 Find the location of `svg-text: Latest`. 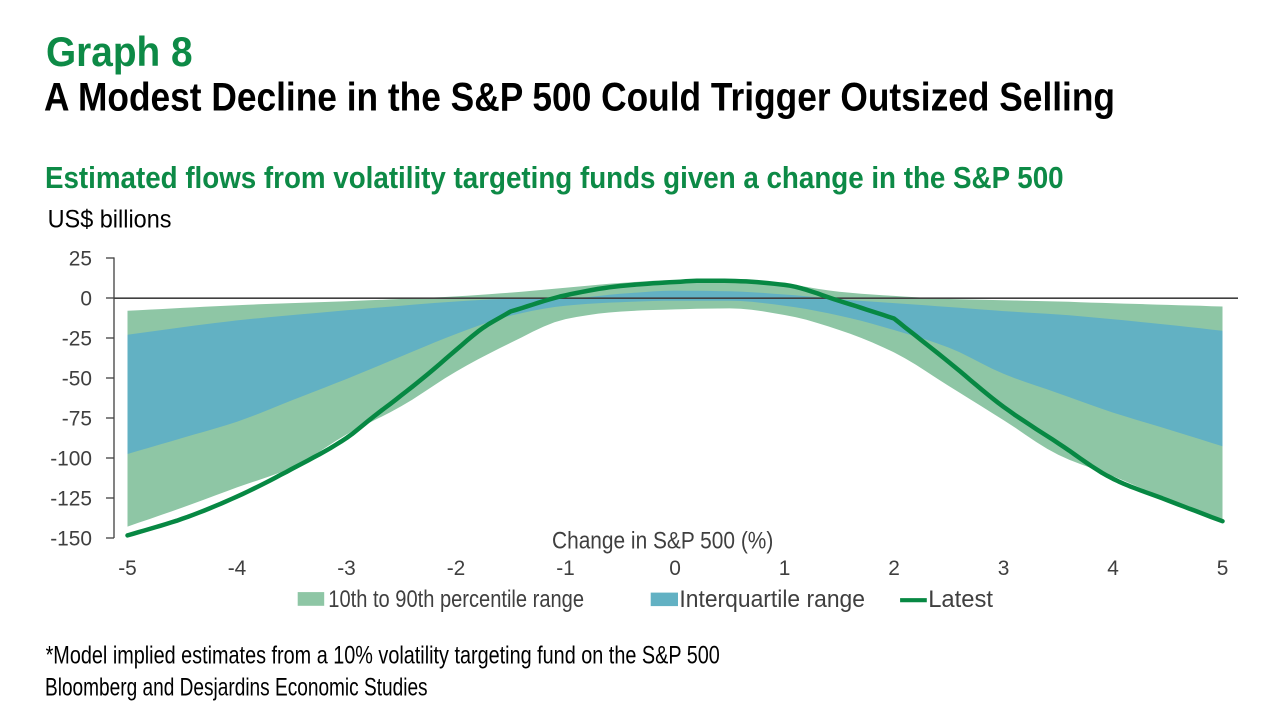

svg-text: Latest is located at coordinates (960, 599).